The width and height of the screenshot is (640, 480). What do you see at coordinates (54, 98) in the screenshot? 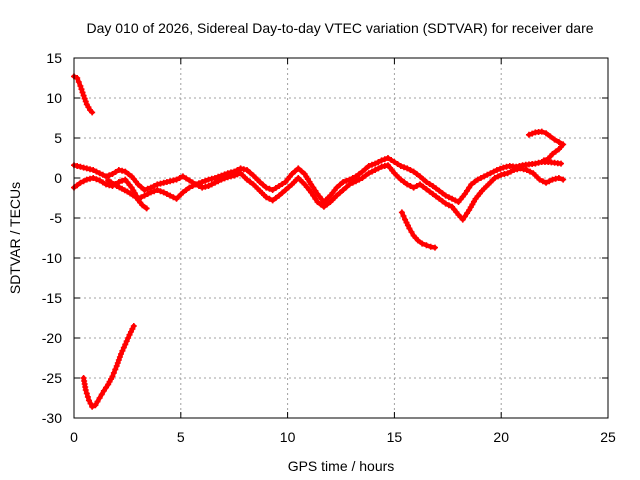
I see `y-tick-label: 10` at bounding box center [54, 98].